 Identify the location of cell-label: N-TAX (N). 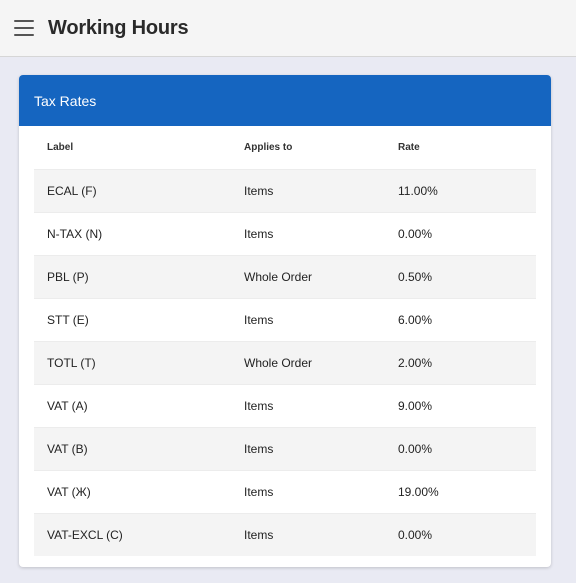
(75, 234).